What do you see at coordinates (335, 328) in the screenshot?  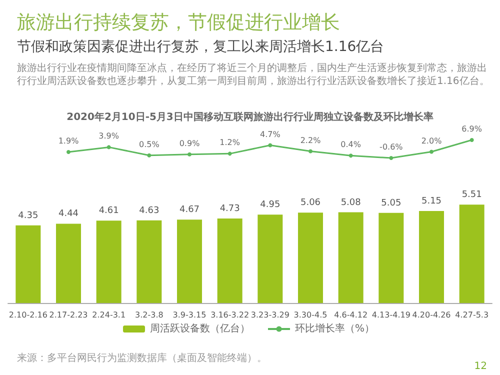 I see `legend-label: 环比增长率（%）` at bounding box center [335, 328].